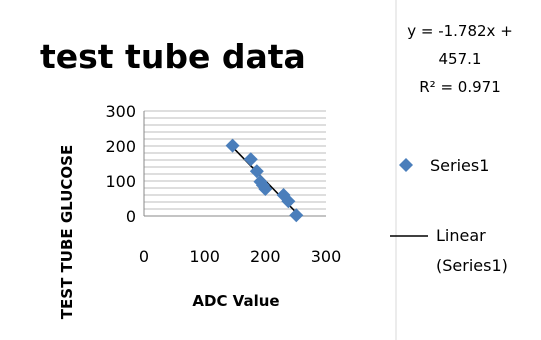  What do you see at coordinates (459, 87) in the screenshot?
I see `r-squared-label: R² = 0.971` at bounding box center [459, 87].